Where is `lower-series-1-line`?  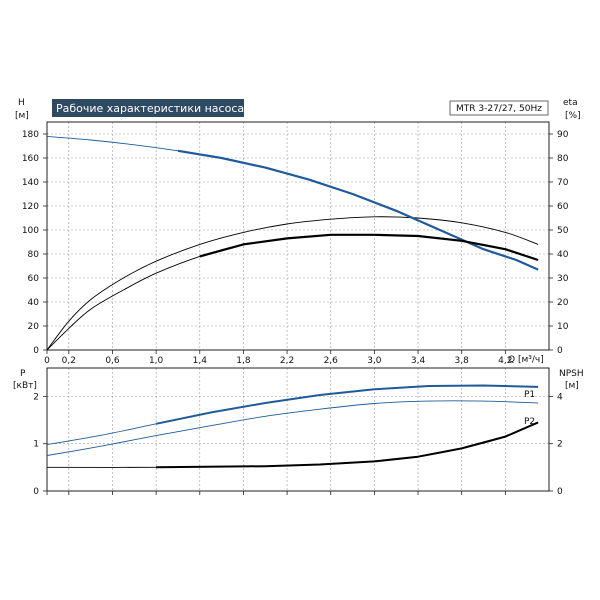 lower-series-1-line is located at coordinates (292, 428).